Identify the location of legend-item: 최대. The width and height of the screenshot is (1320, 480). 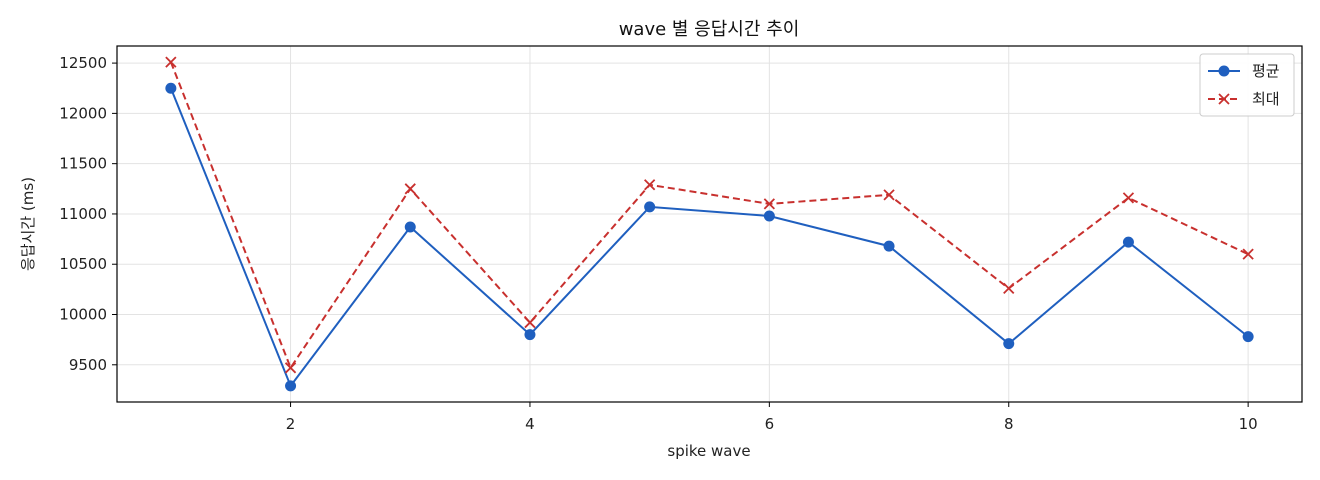
(1244, 99).